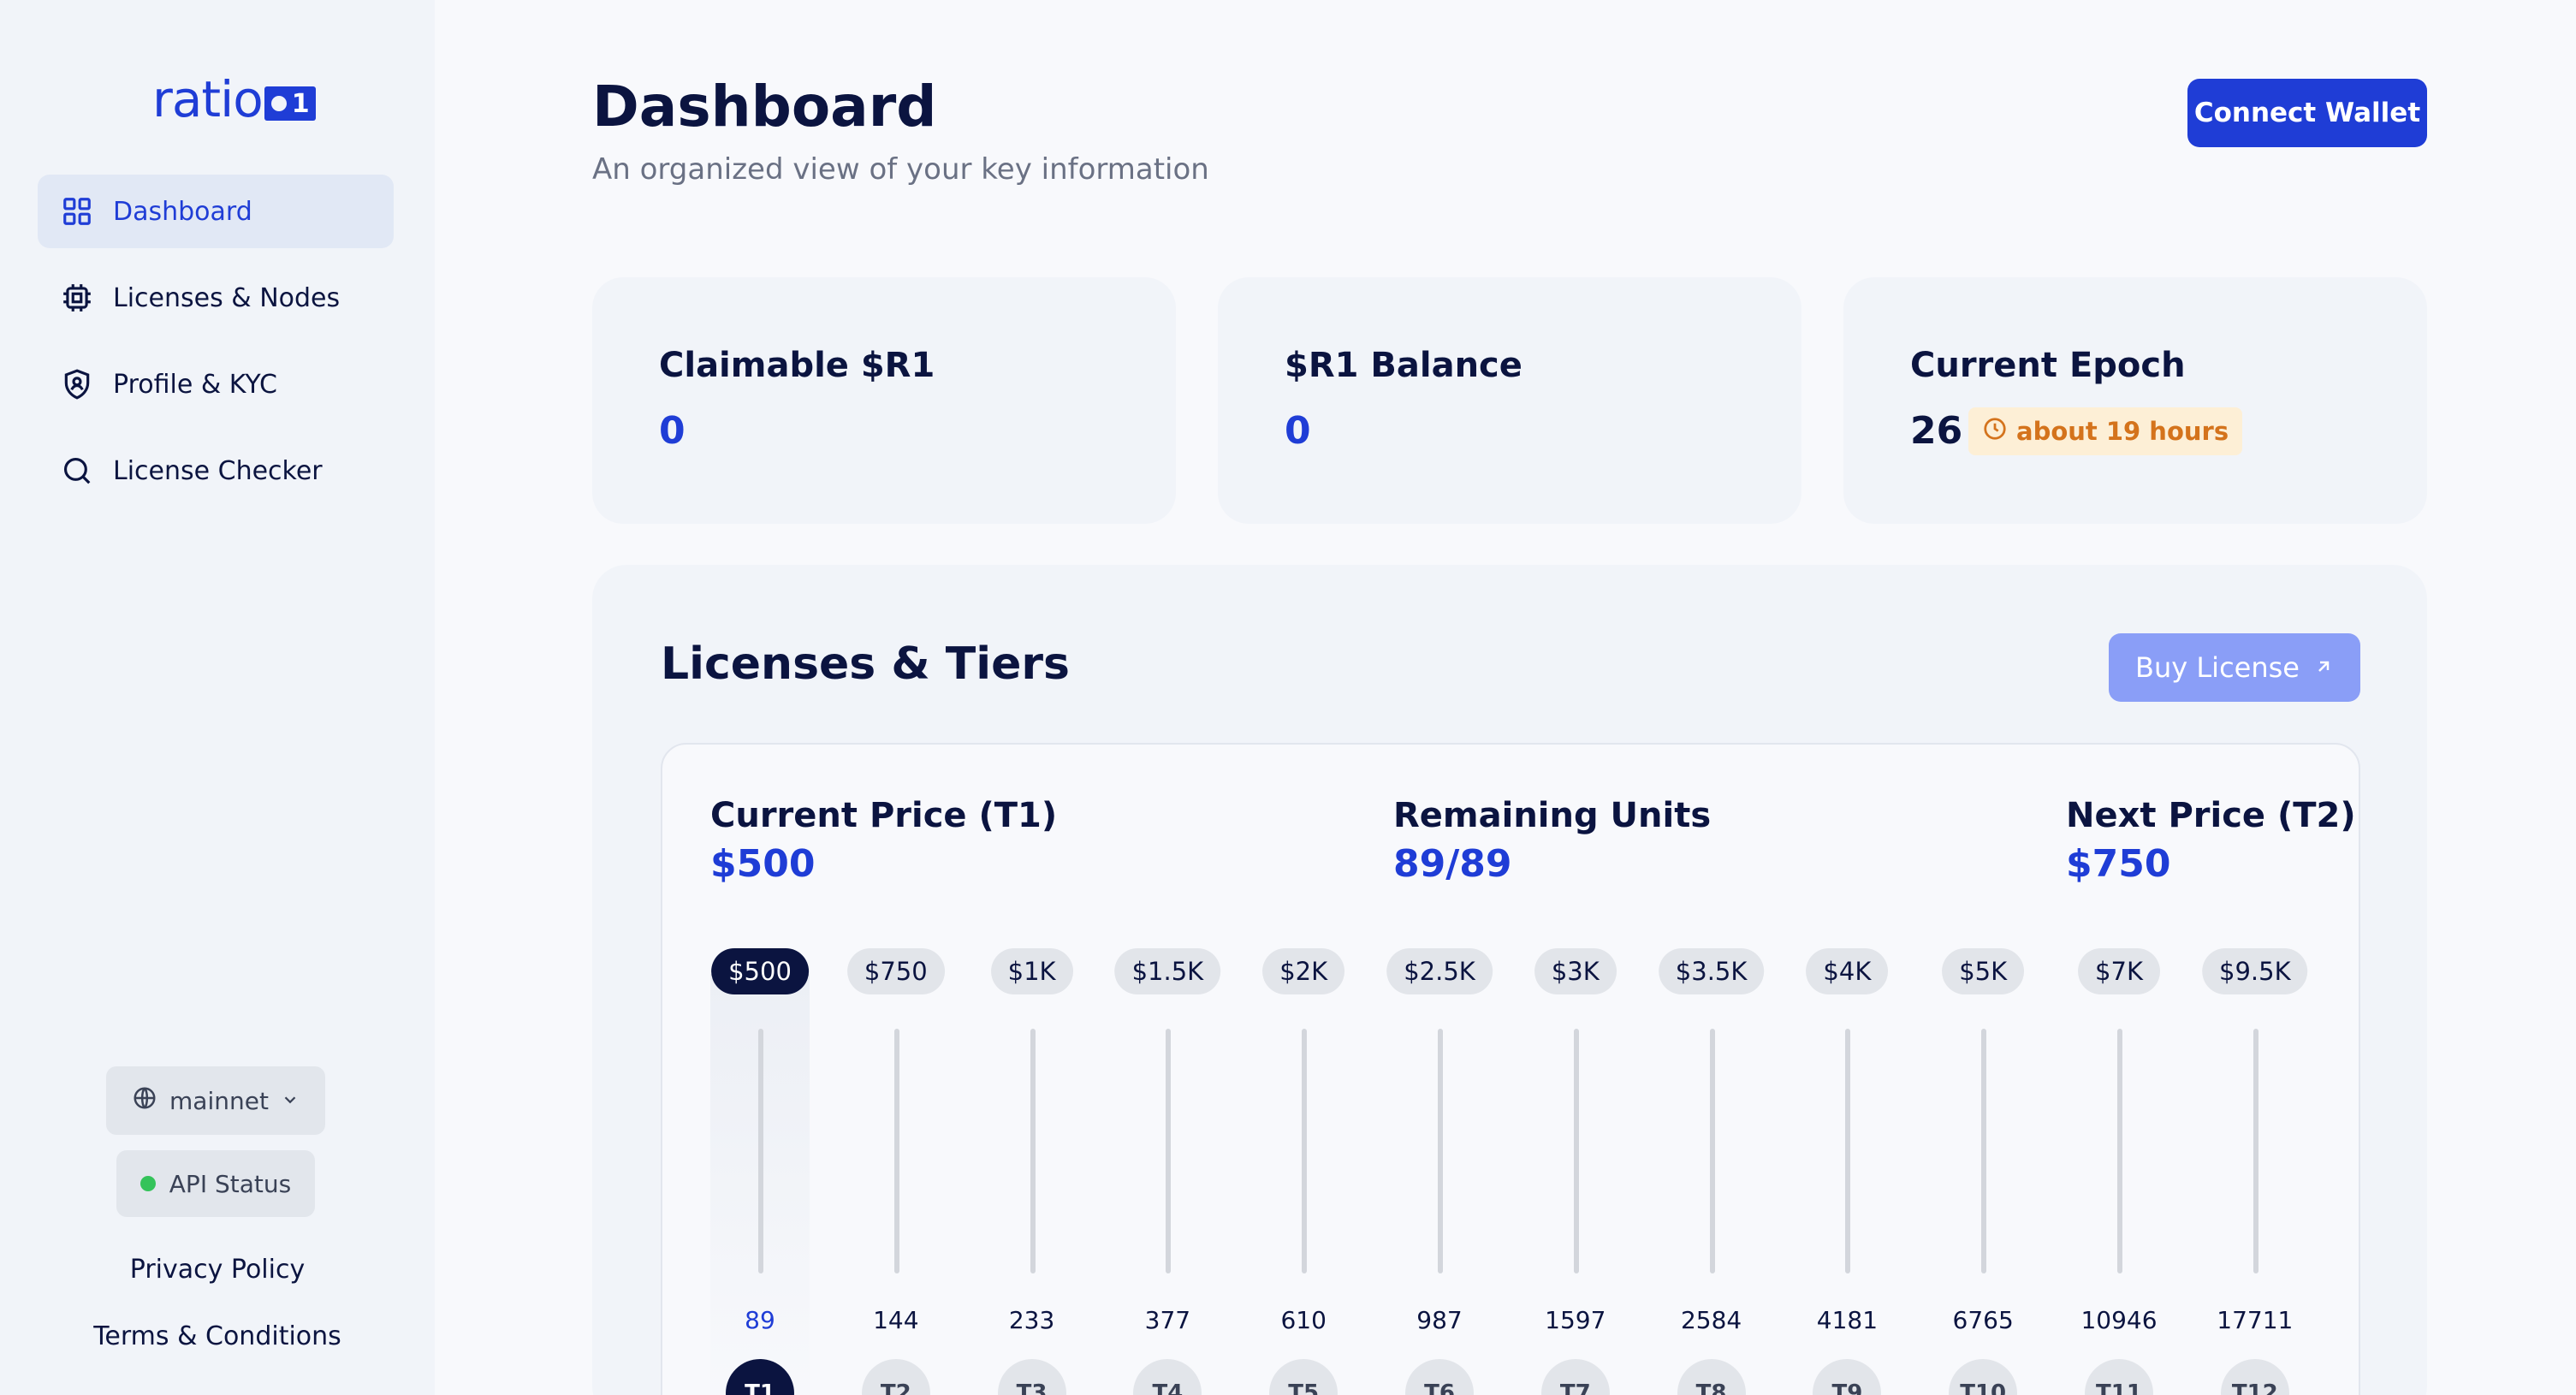  I want to click on tier-badge: T3, so click(1031, 1377).